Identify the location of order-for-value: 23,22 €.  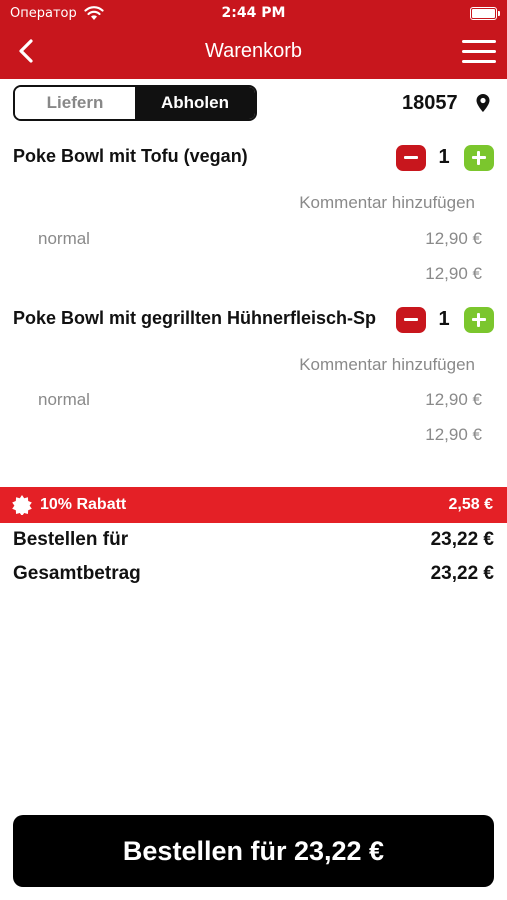
(462, 539).